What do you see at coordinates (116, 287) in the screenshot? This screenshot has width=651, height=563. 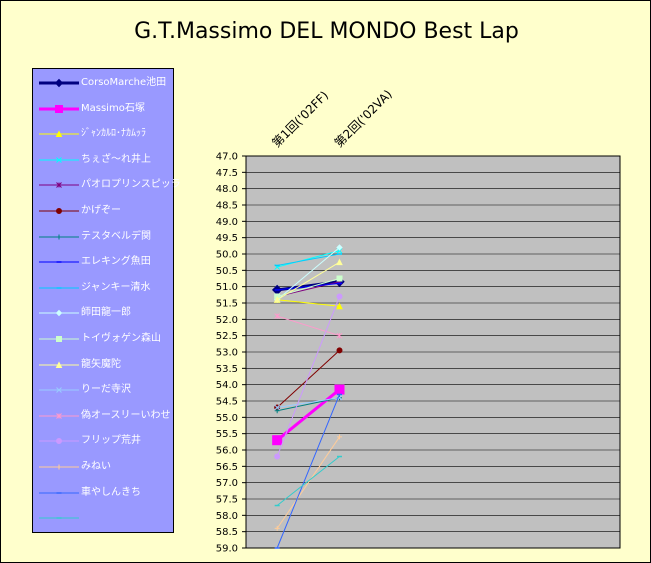 I see `legend-label: ジャンキー清水` at bounding box center [116, 287].